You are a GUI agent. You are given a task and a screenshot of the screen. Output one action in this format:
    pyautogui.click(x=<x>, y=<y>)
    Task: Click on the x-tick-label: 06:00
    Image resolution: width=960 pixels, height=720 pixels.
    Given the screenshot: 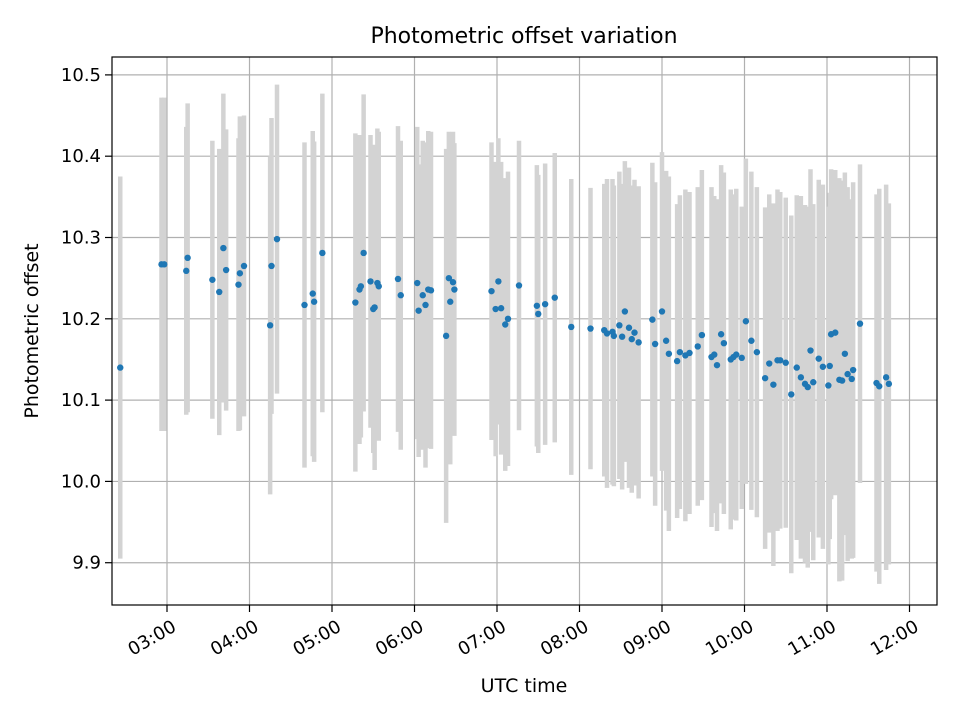 What is the action you would take?
    pyautogui.click(x=399, y=638)
    